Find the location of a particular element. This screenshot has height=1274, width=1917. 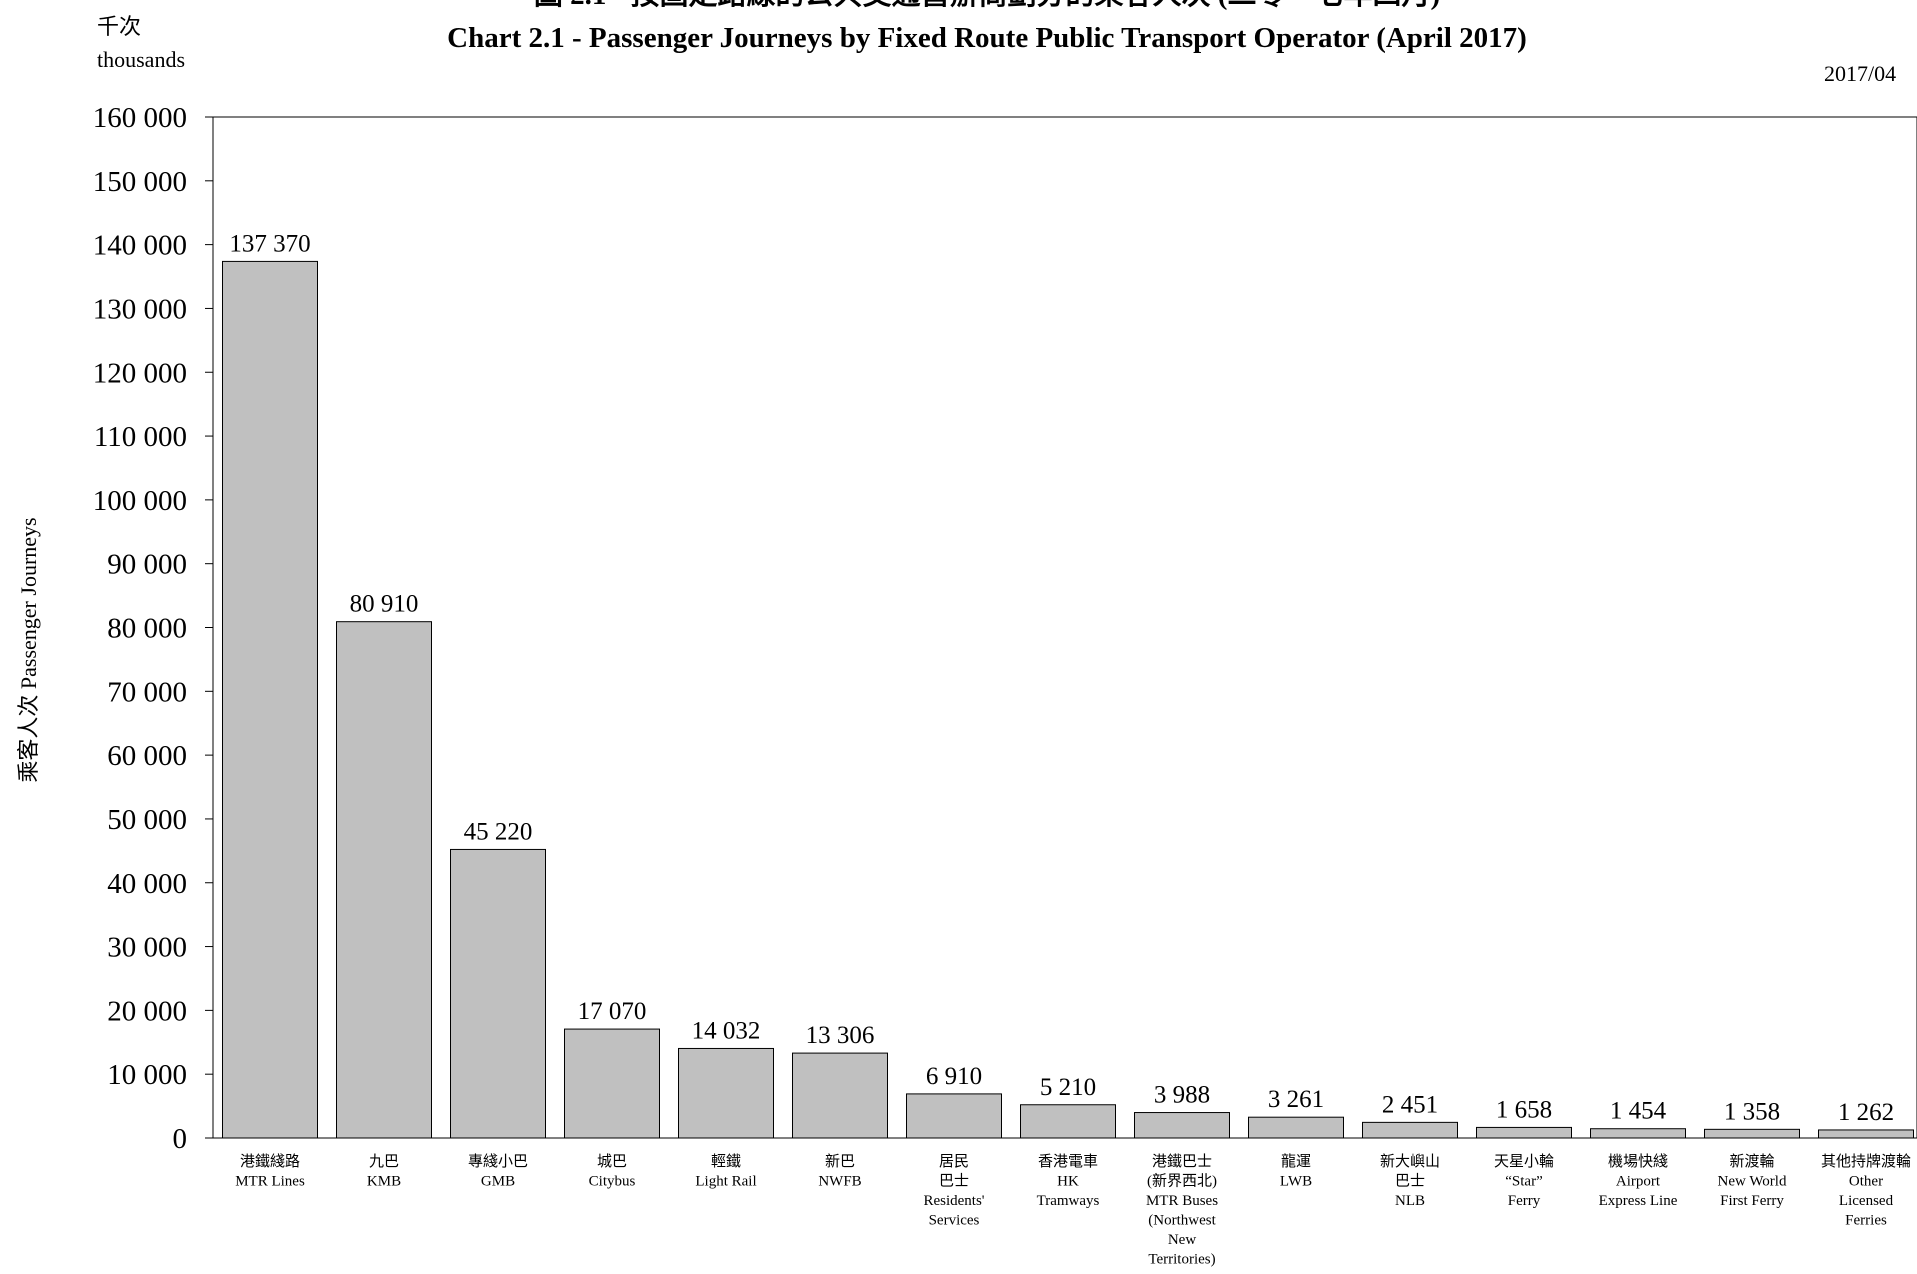

x-category-label-line: 居民 is located at coordinates (954, 1162).